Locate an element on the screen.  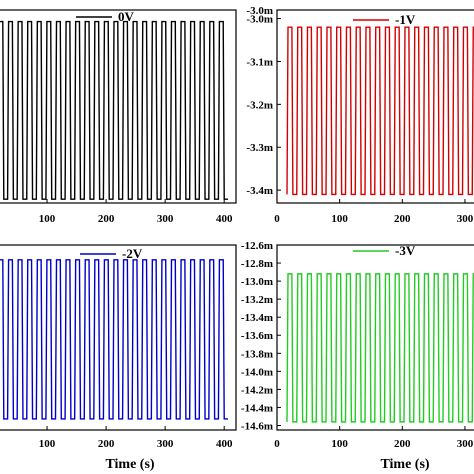
y-tick-label: -12.6m is located at coordinates (257, 246).